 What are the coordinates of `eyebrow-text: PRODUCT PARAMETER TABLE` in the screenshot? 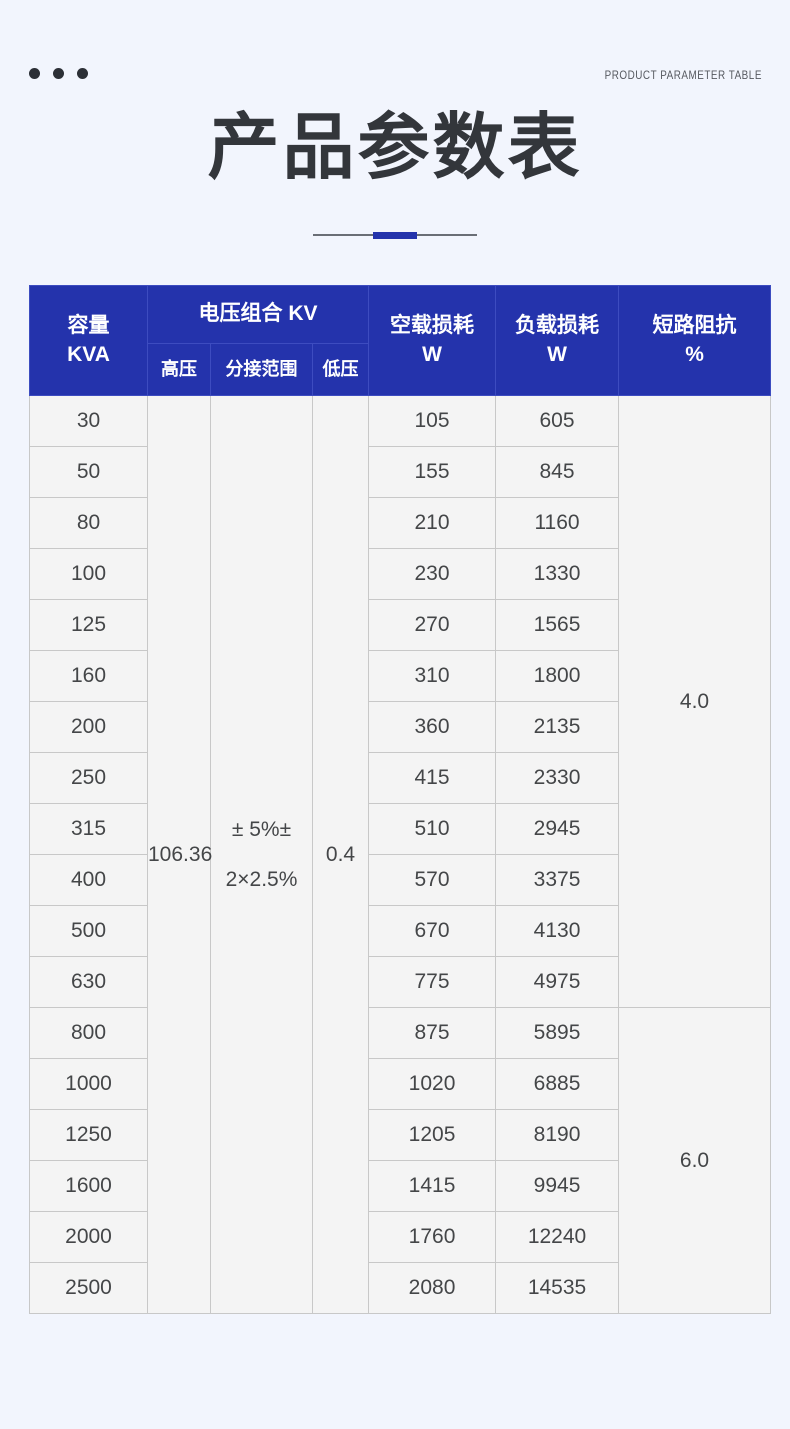 It's located at (683, 76).